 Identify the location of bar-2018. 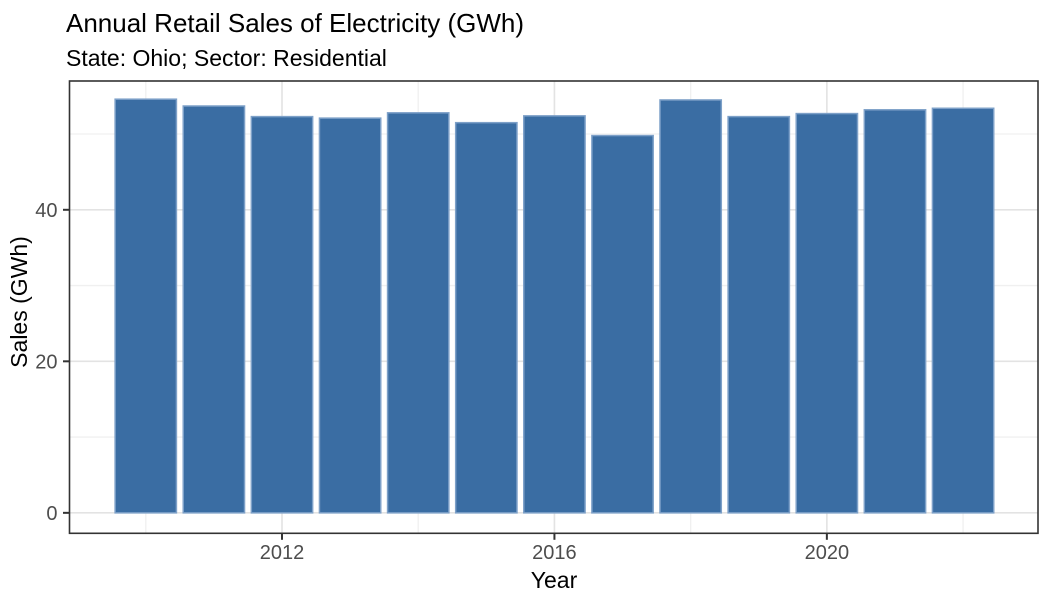
(691, 306).